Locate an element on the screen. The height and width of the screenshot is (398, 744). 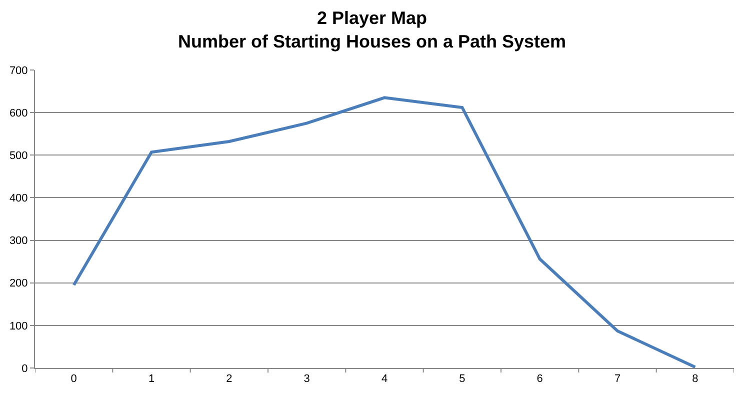
x-tick-label: 7 is located at coordinates (617, 379).